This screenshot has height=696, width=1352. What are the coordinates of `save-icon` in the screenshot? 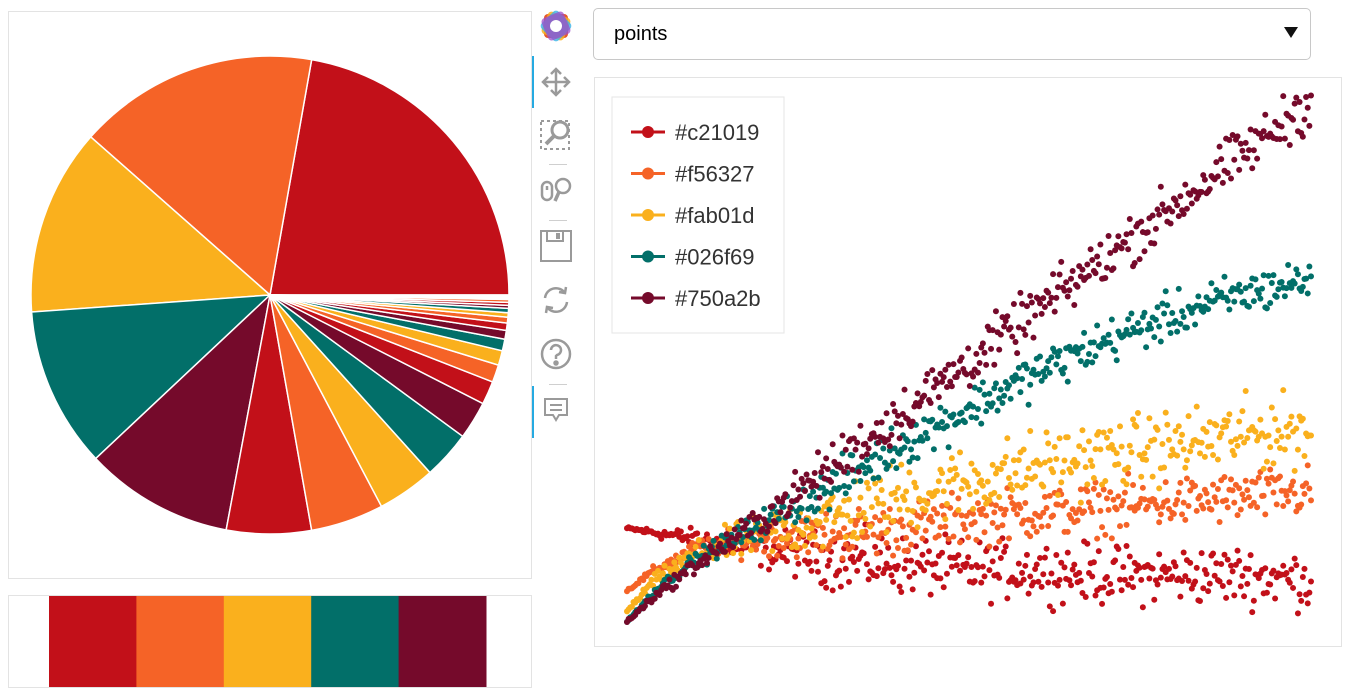 It's located at (556, 246).